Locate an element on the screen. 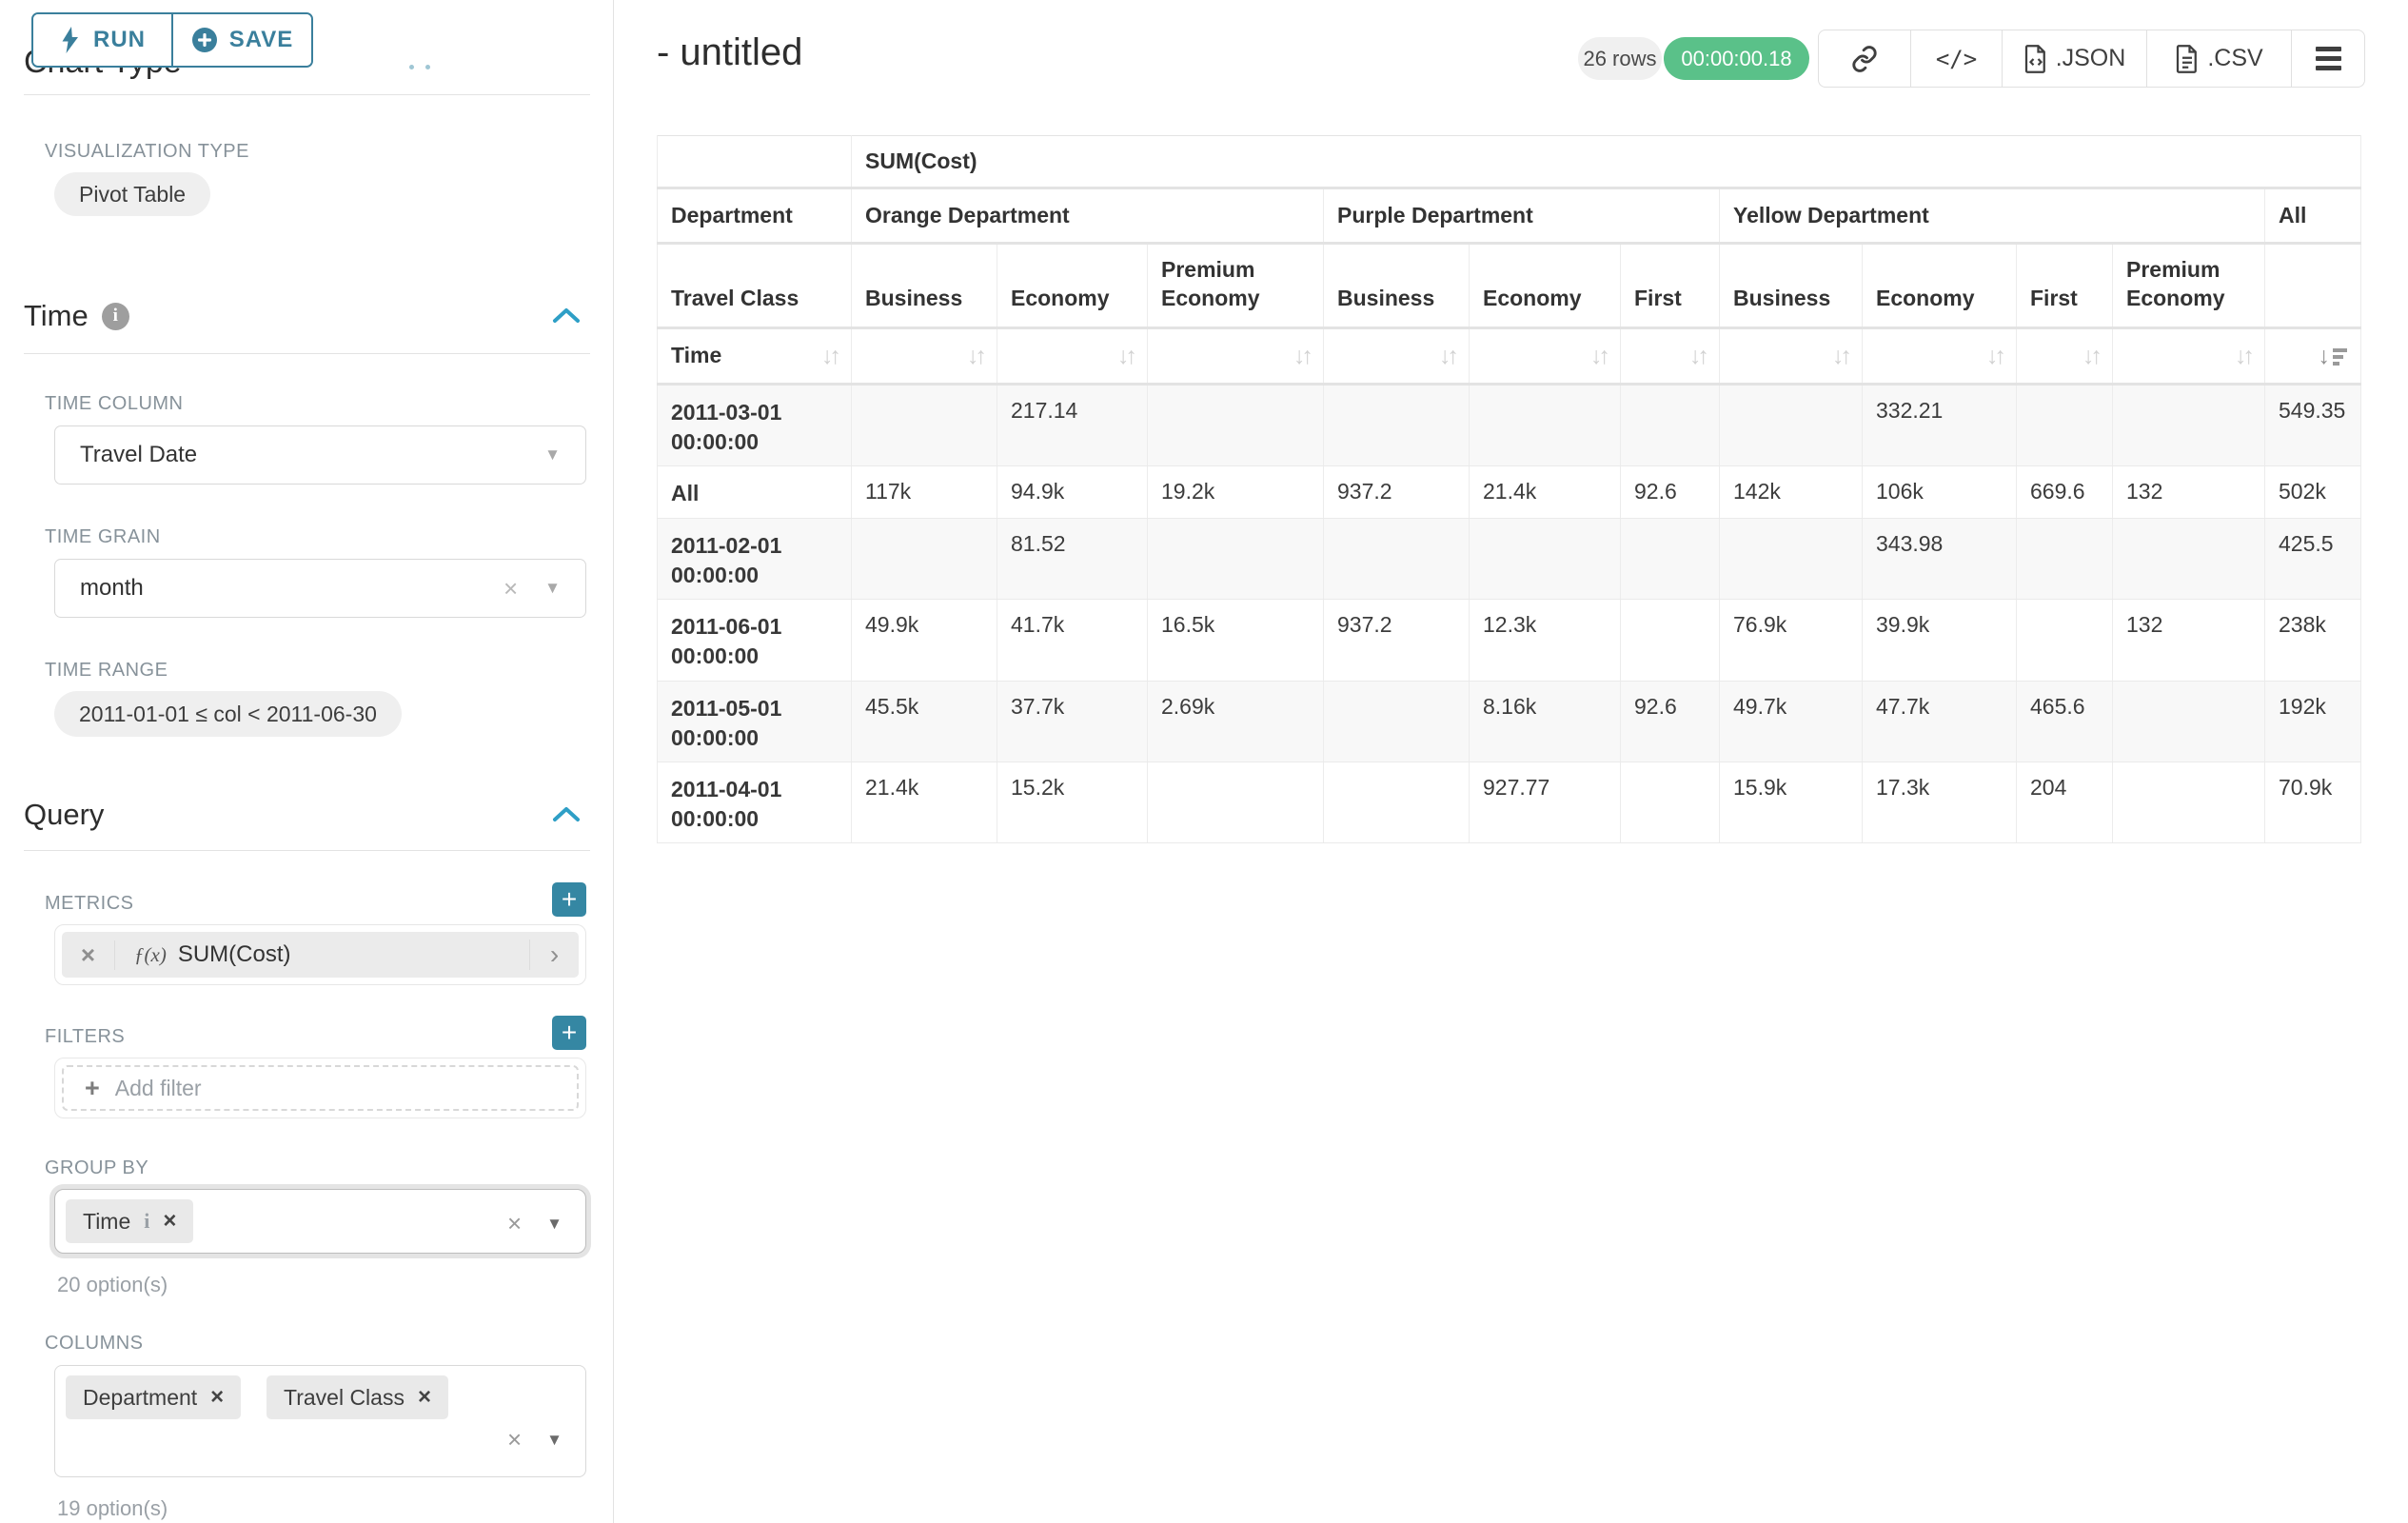 The image size is (2408, 1523). chevron-right-icon: › is located at coordinates (554, 955).